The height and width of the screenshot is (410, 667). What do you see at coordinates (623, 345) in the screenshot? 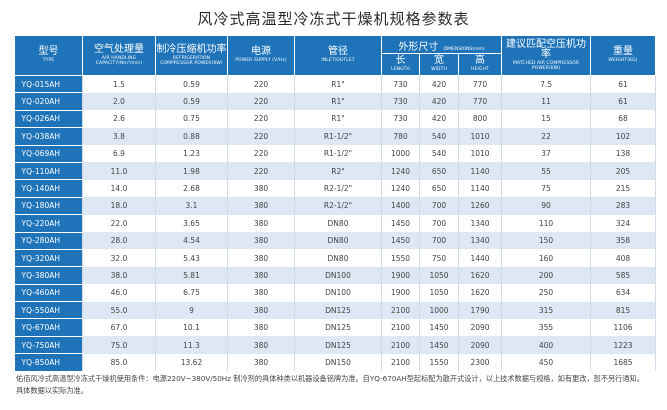
I see `cell-weight: 1223` at bounding box center [623, 345].